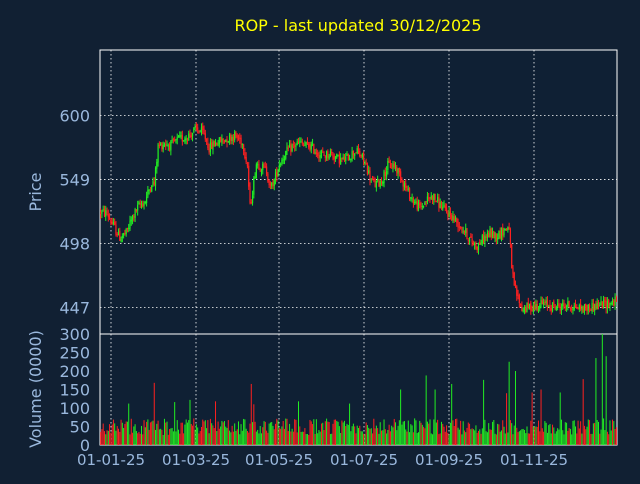 The image size is (640, 484). What do you see at coordinates (357, 25) in the screenshot?
I see `chart-title: ROP - last updated 30/12/2025` at bounding box center [357, 25].